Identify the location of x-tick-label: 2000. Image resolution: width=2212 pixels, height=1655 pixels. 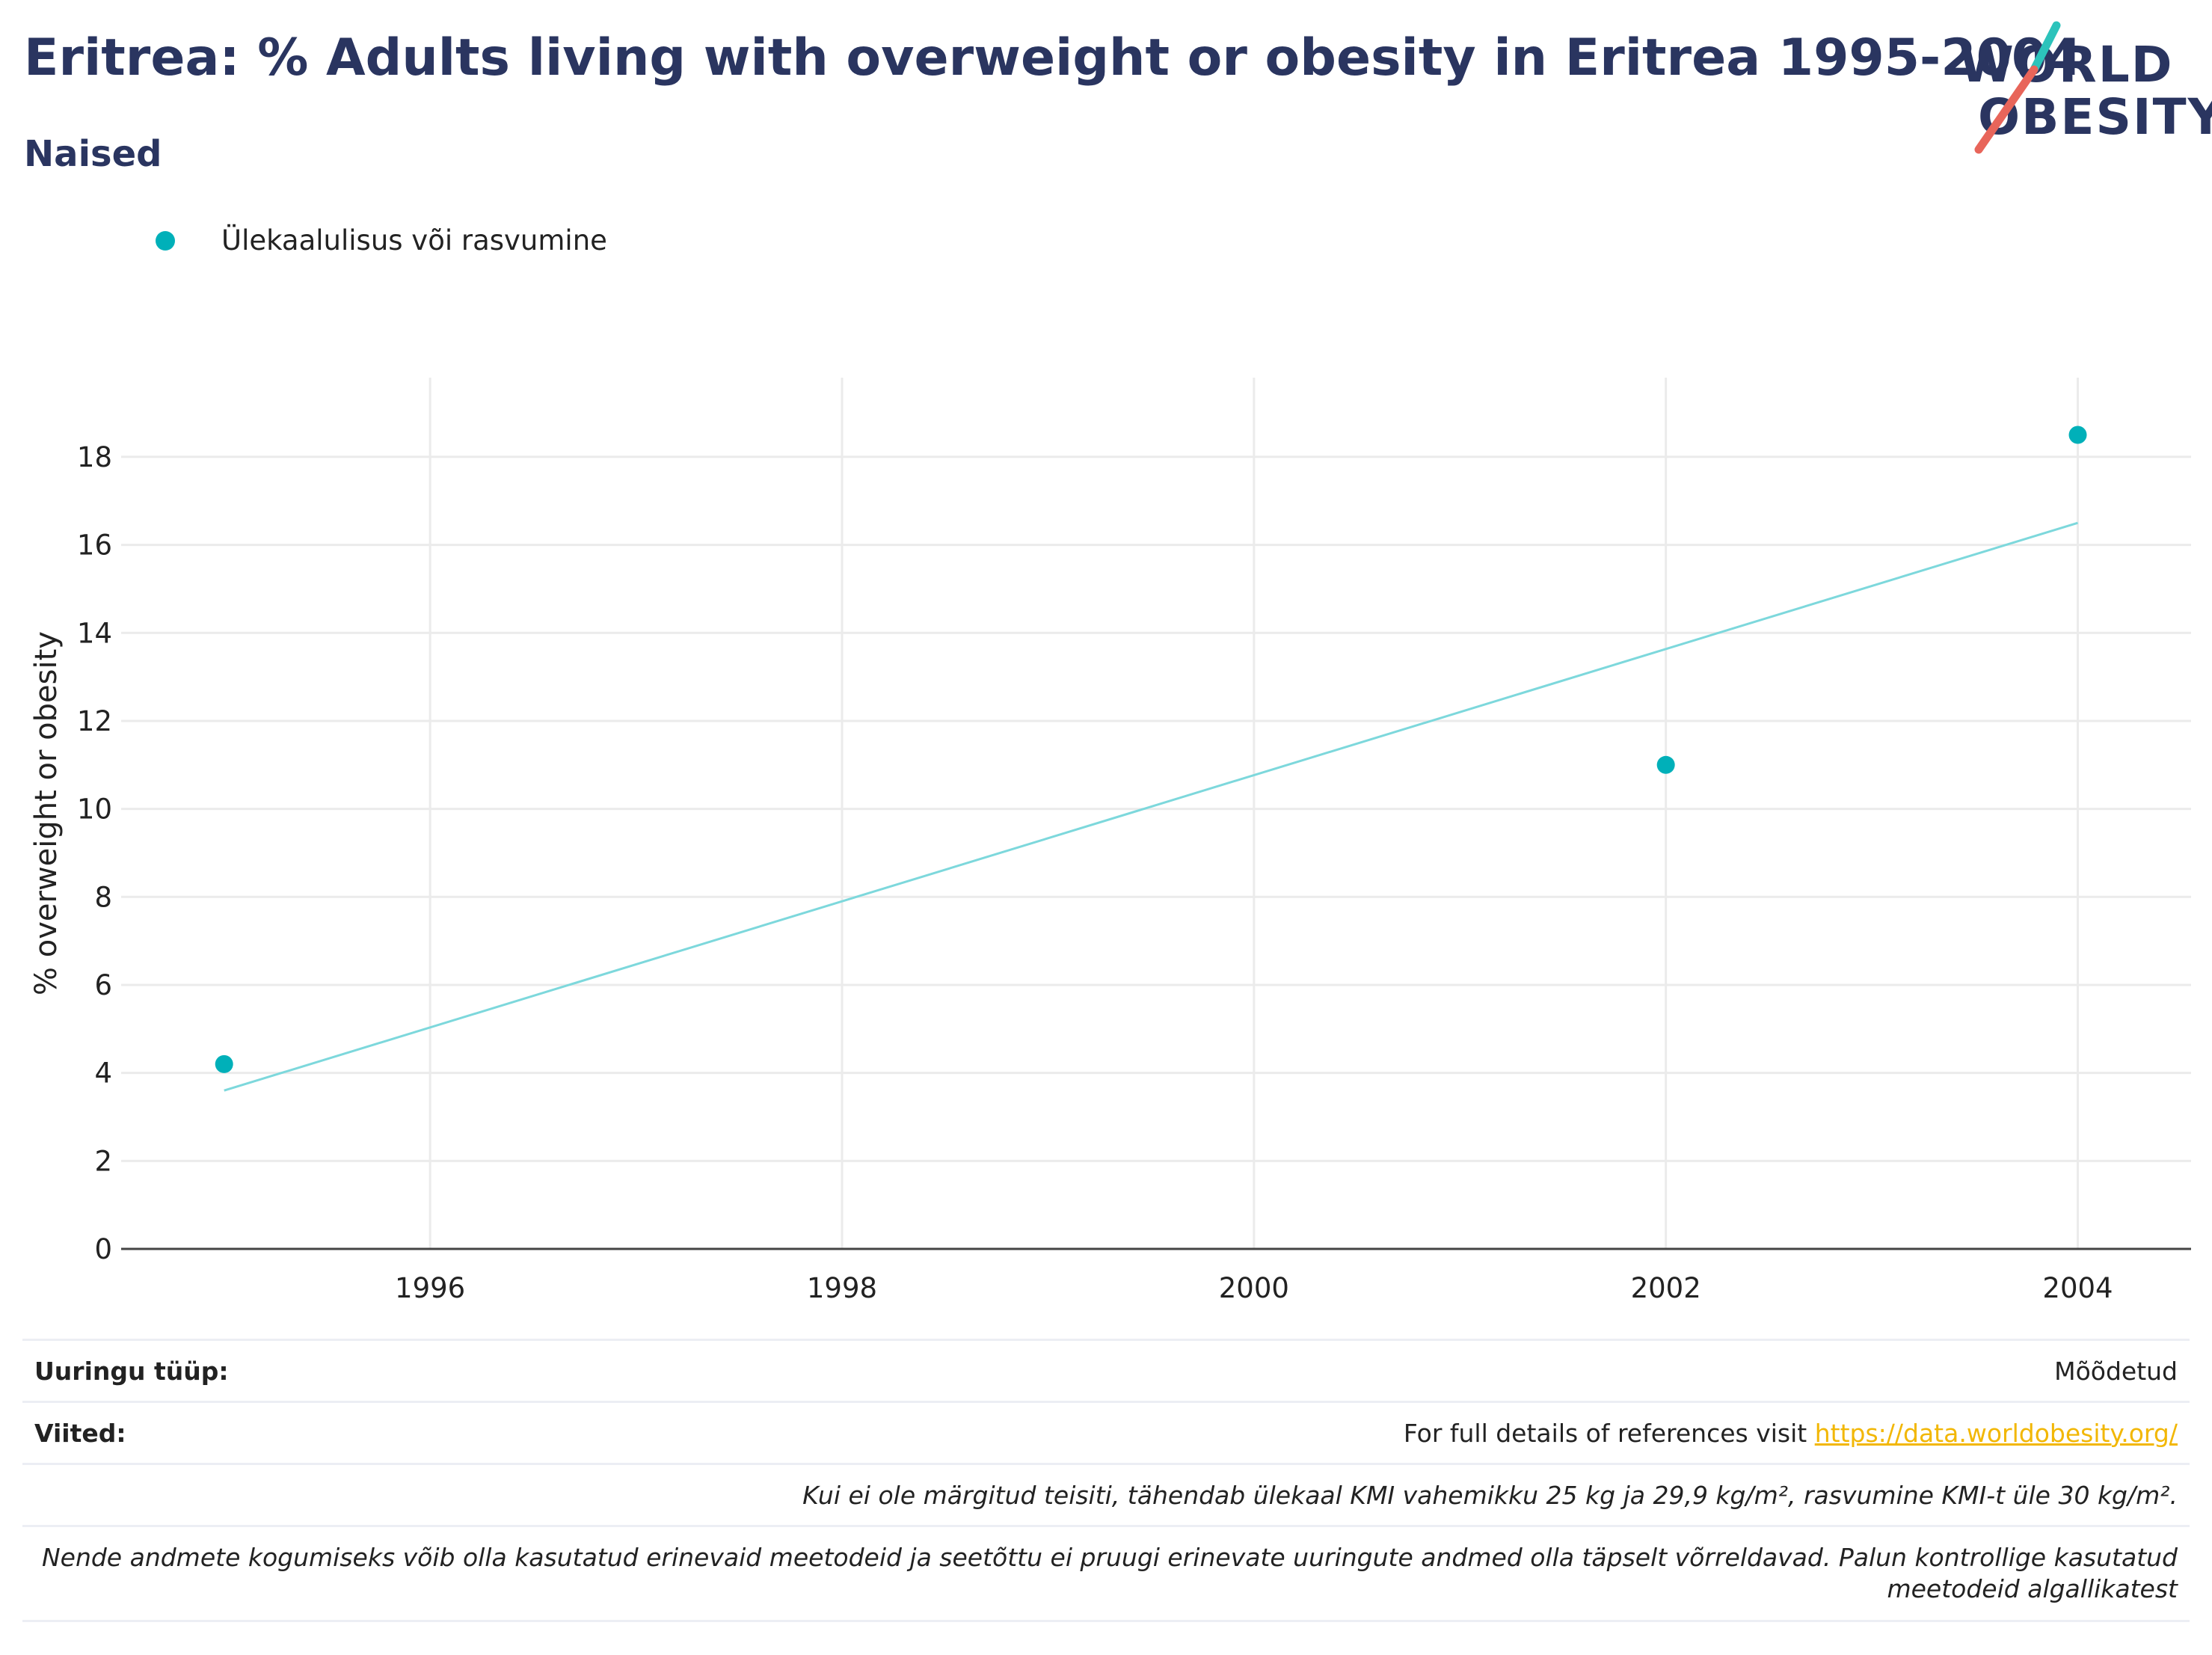
(1254, 1288).